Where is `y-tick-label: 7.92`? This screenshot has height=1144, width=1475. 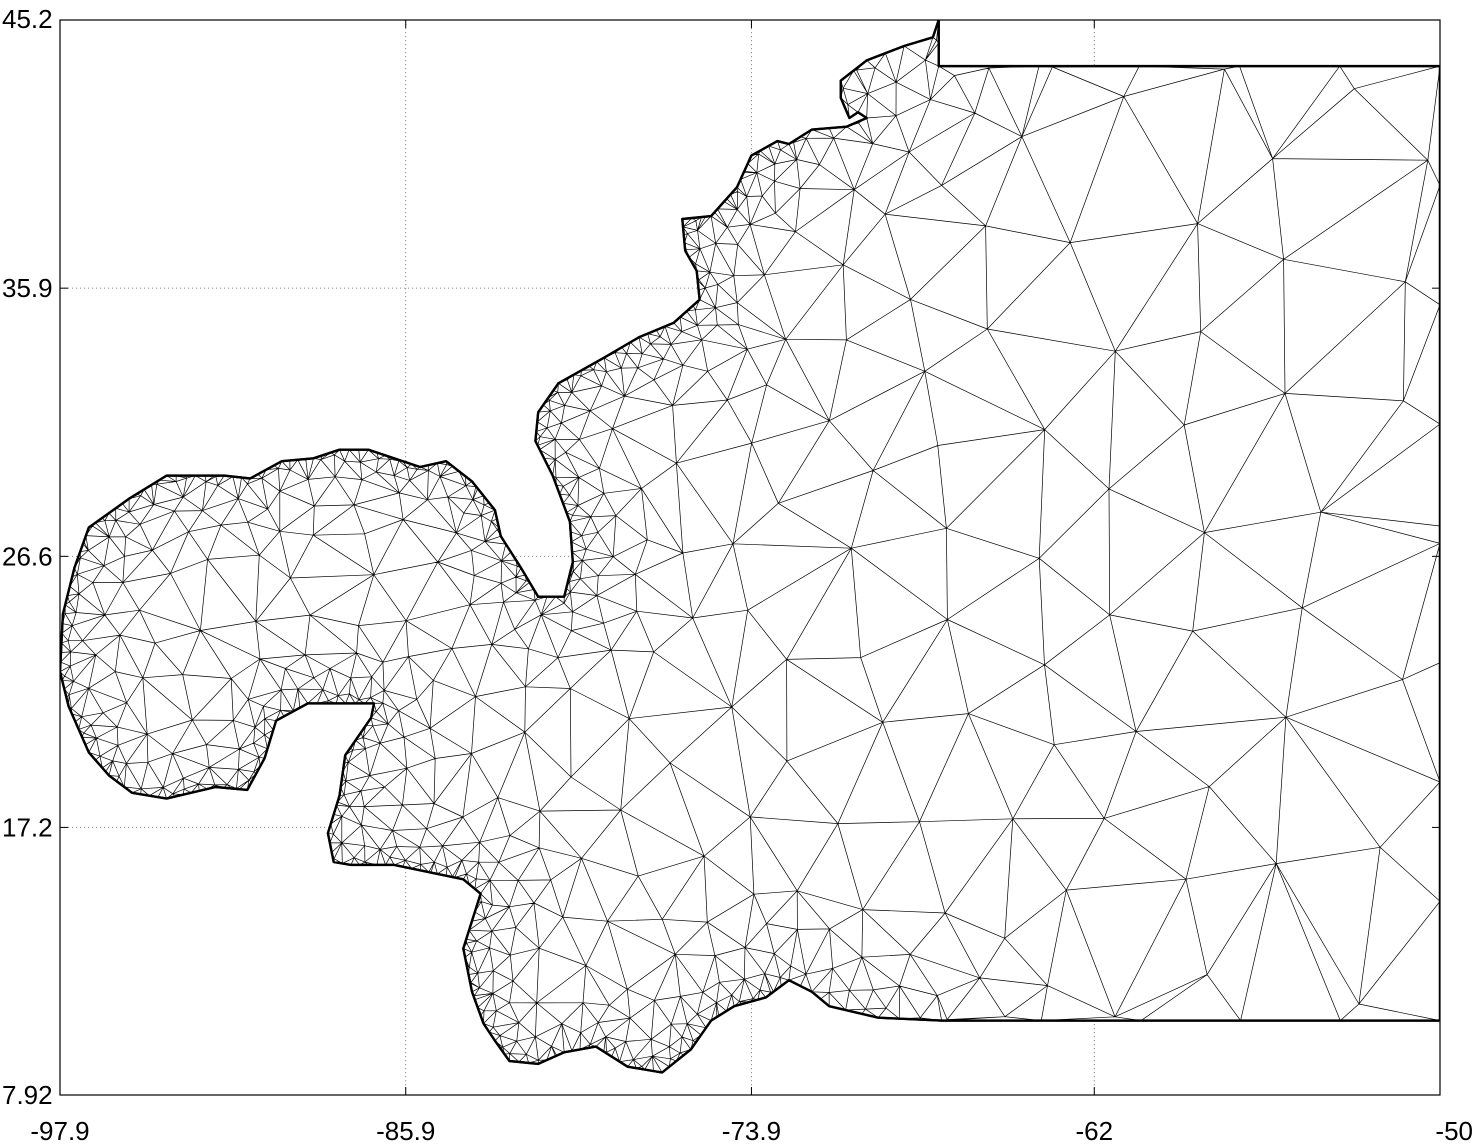 y-tick-label: 7.92 is located at coordinates (27, 1095).